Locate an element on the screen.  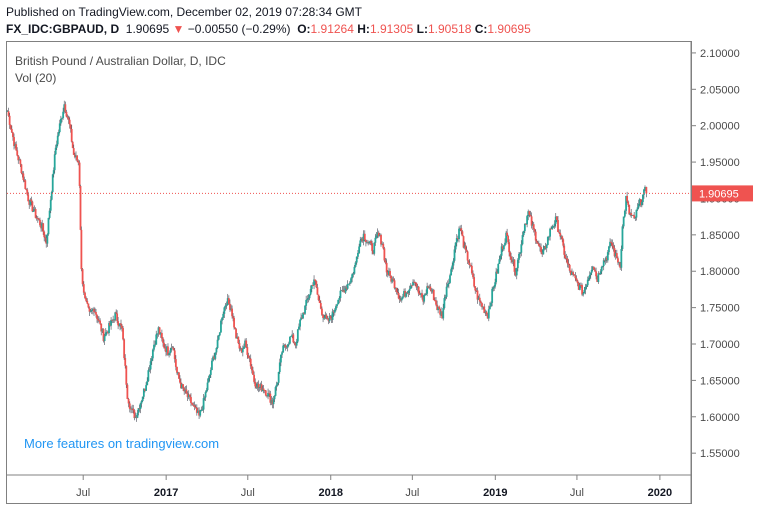
high-value: 1.91305 is located at coordinates (391, 29).